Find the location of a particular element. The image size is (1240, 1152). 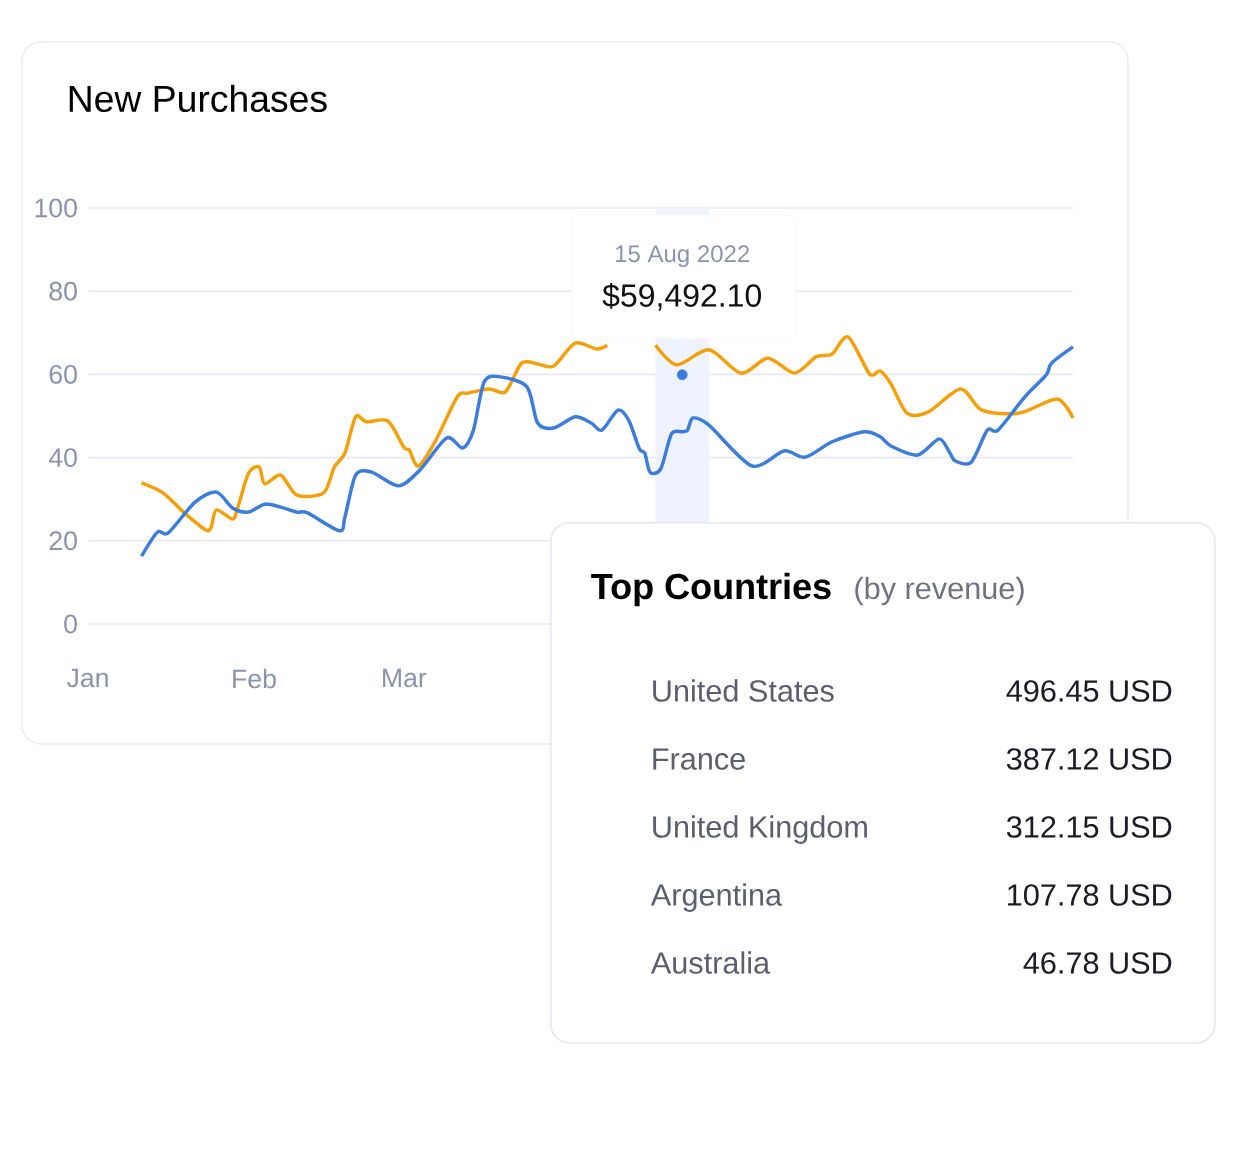

annotation: 15 Aug 2022 is located at coordinates (682, 256).